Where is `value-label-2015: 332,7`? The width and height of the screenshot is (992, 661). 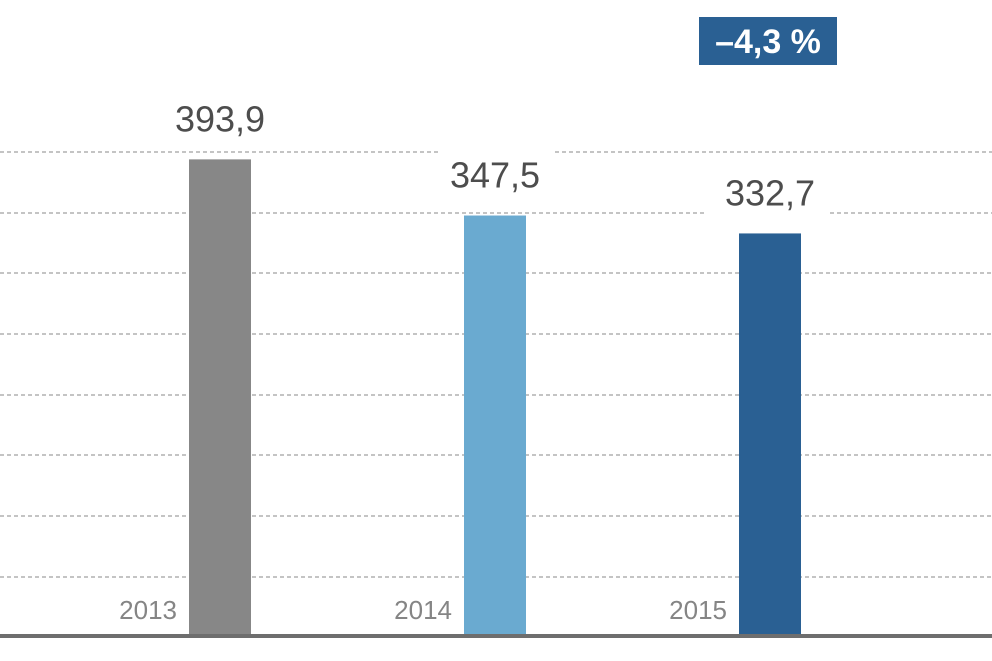 value-label-2015: 332,7 is located at coordinates (770, 192).